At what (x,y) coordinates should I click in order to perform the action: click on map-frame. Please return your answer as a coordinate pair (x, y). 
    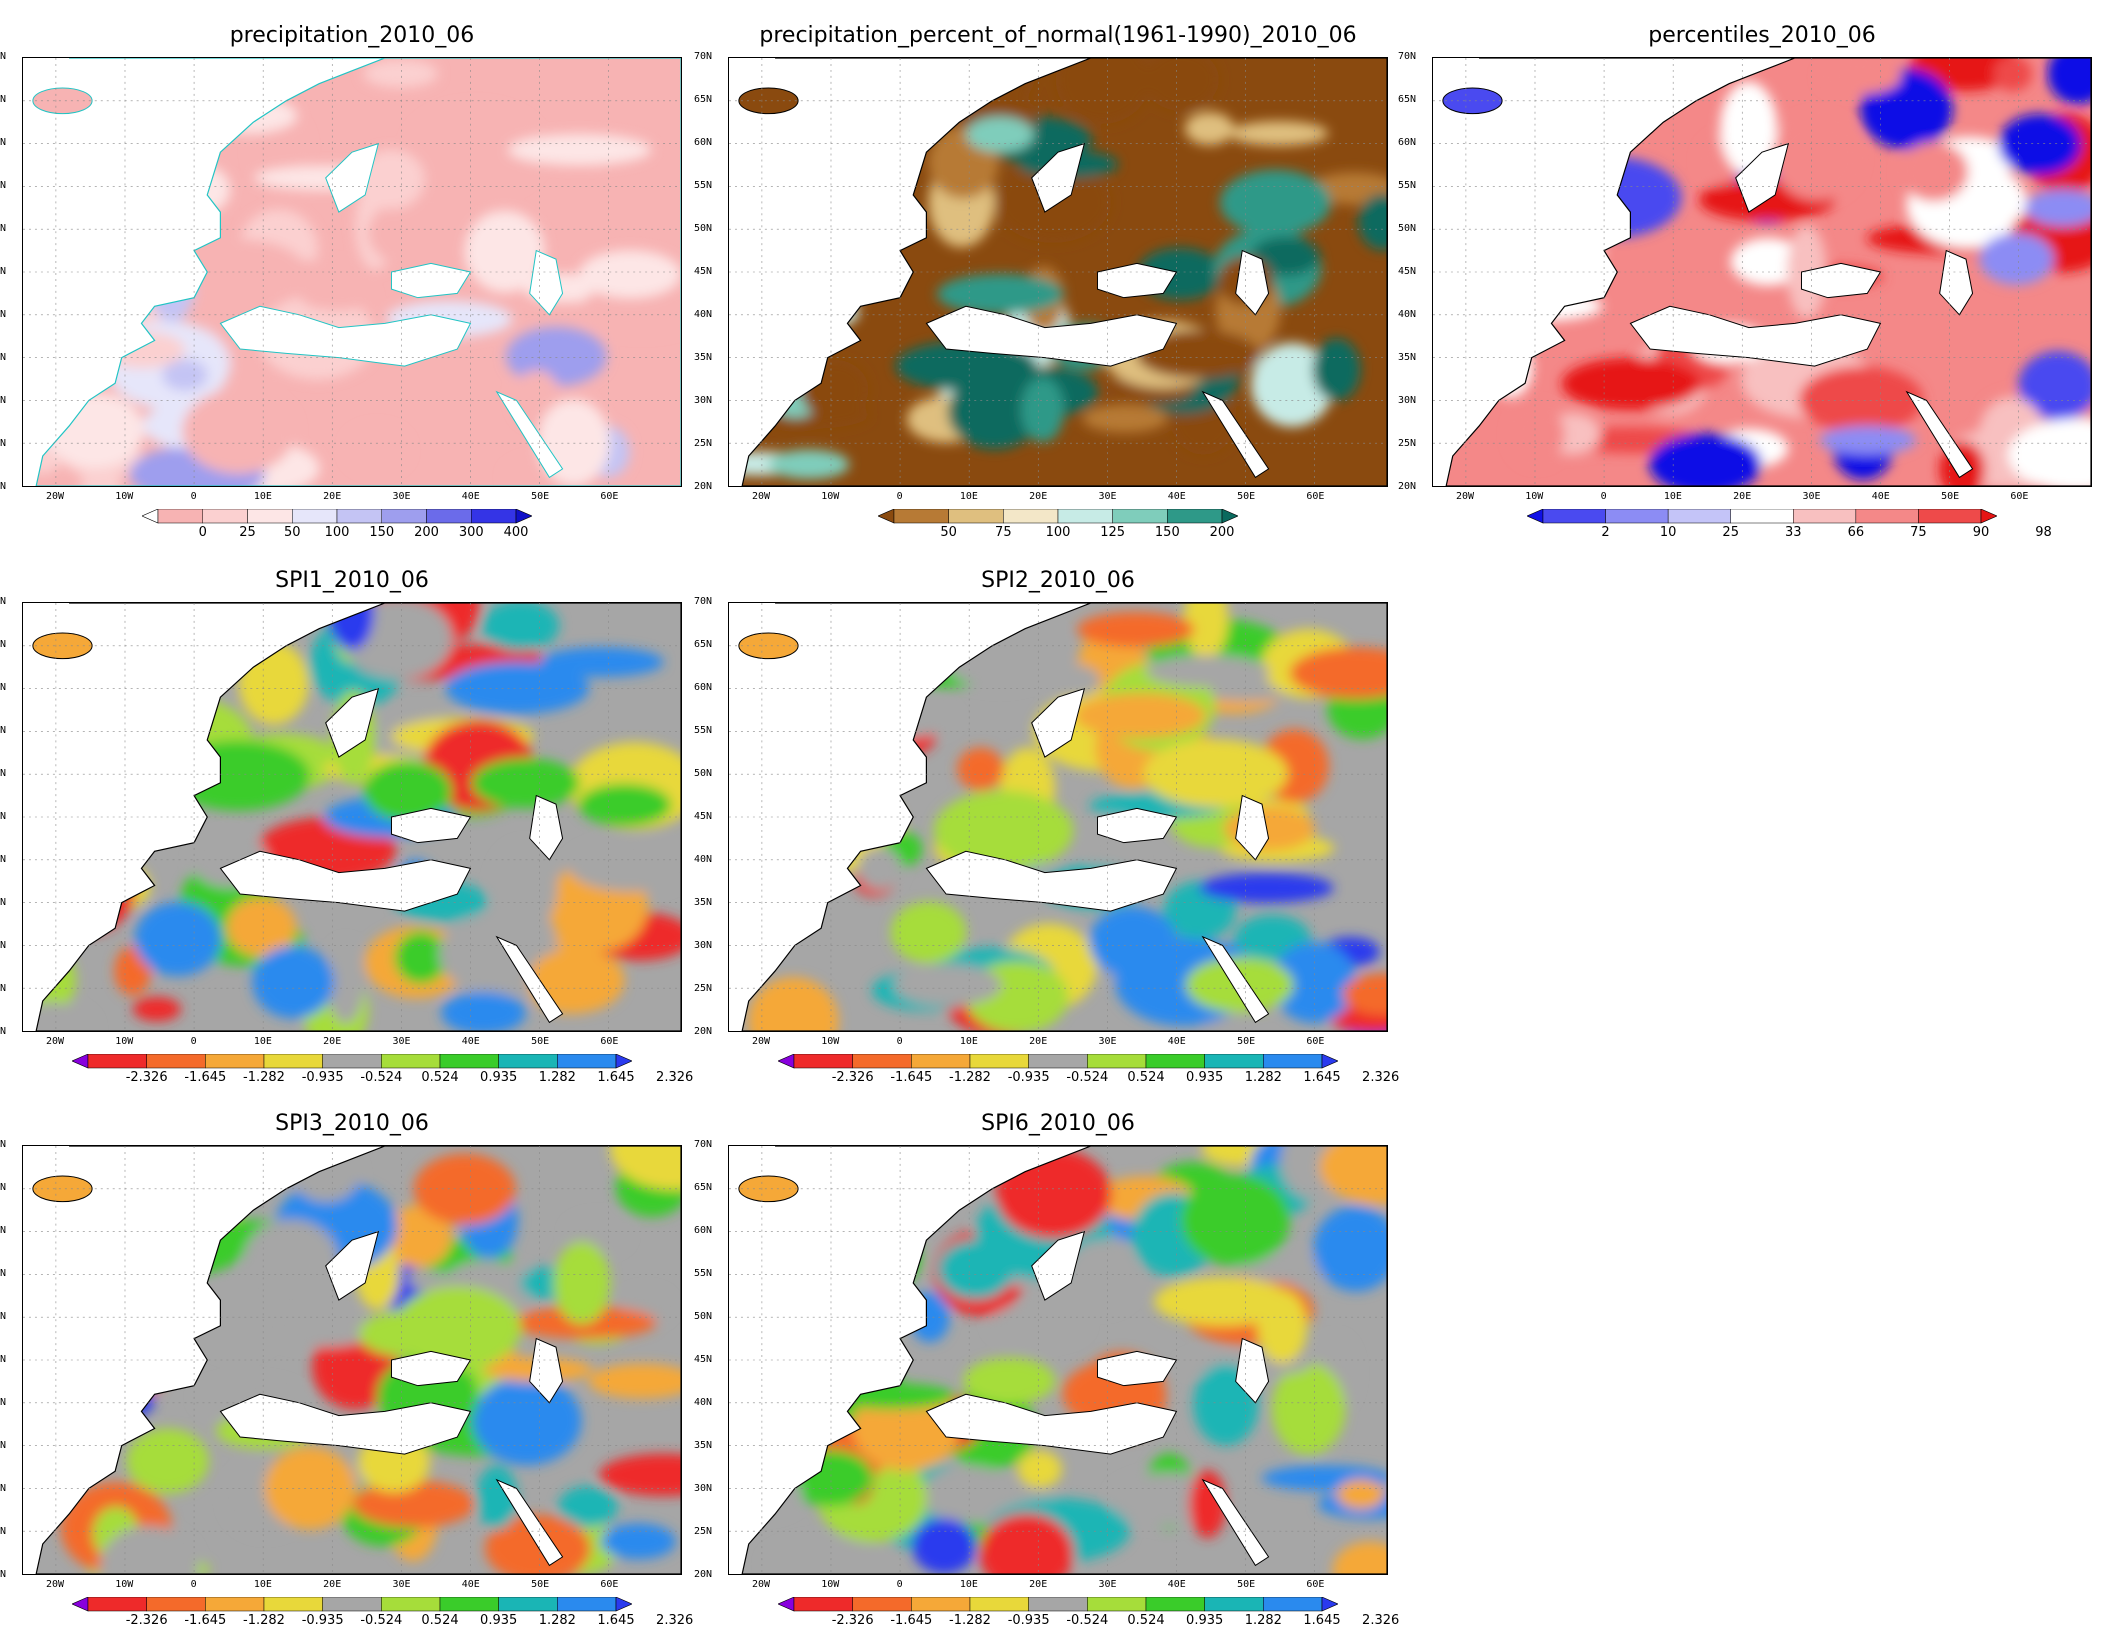
    Looking at the image, I should click on (1058, 272).